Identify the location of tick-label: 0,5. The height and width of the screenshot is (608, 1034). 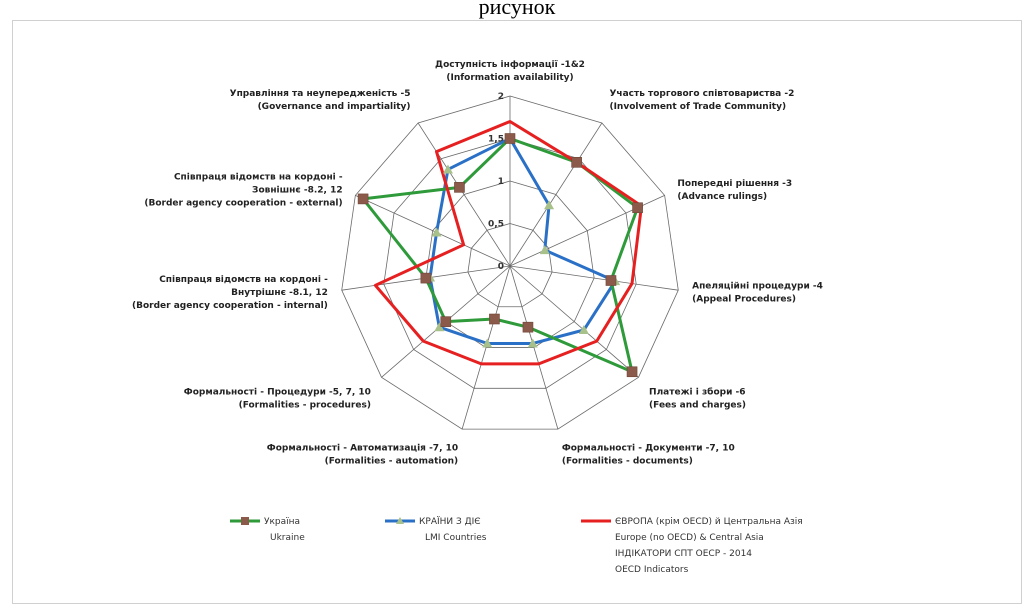
(496, 225).